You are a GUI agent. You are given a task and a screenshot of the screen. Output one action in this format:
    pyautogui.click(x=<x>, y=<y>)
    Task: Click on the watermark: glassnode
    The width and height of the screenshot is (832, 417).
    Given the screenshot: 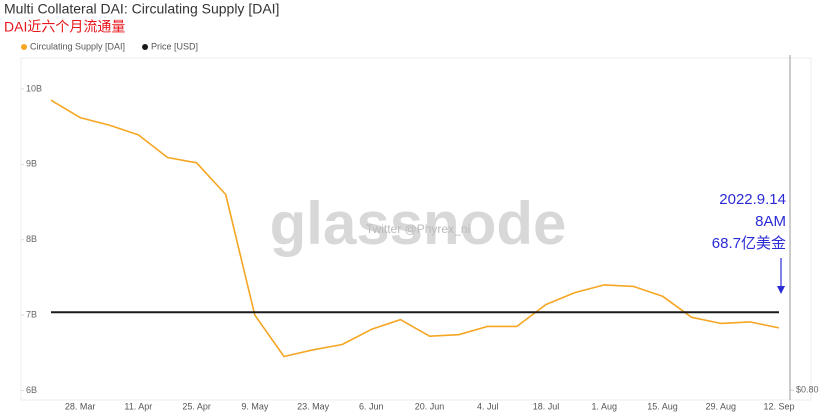 What is the action you would take?
    pyautogui.click(x=418, y=223)
    